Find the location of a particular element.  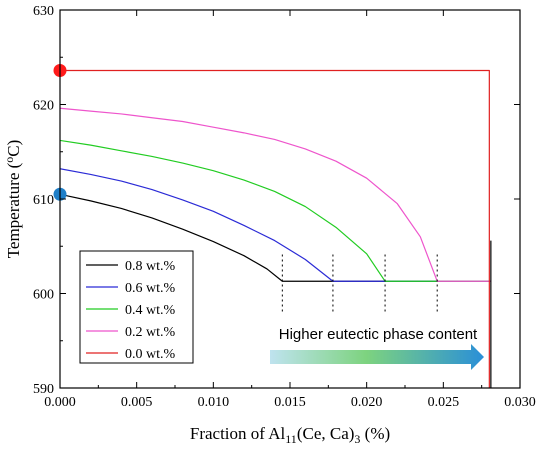

legend-label: 0.0 wt.% is located at coordinates (150, 354).